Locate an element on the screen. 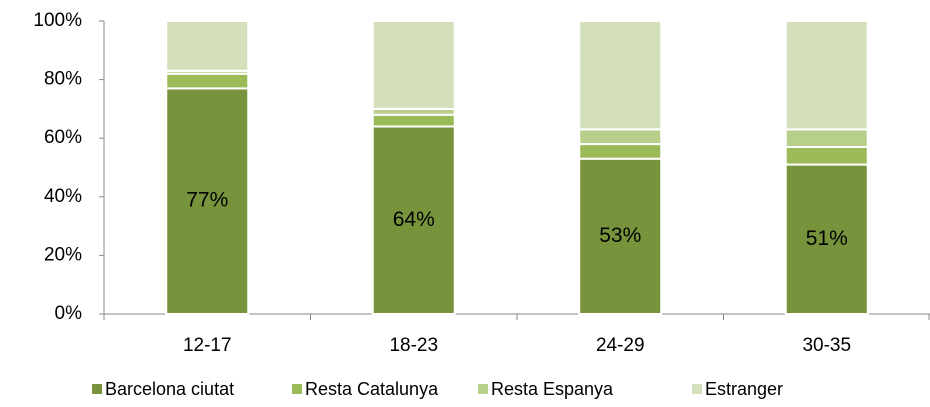 The image size is (930, 407). legend-label: Estranger is located at coordinates (744, 389).